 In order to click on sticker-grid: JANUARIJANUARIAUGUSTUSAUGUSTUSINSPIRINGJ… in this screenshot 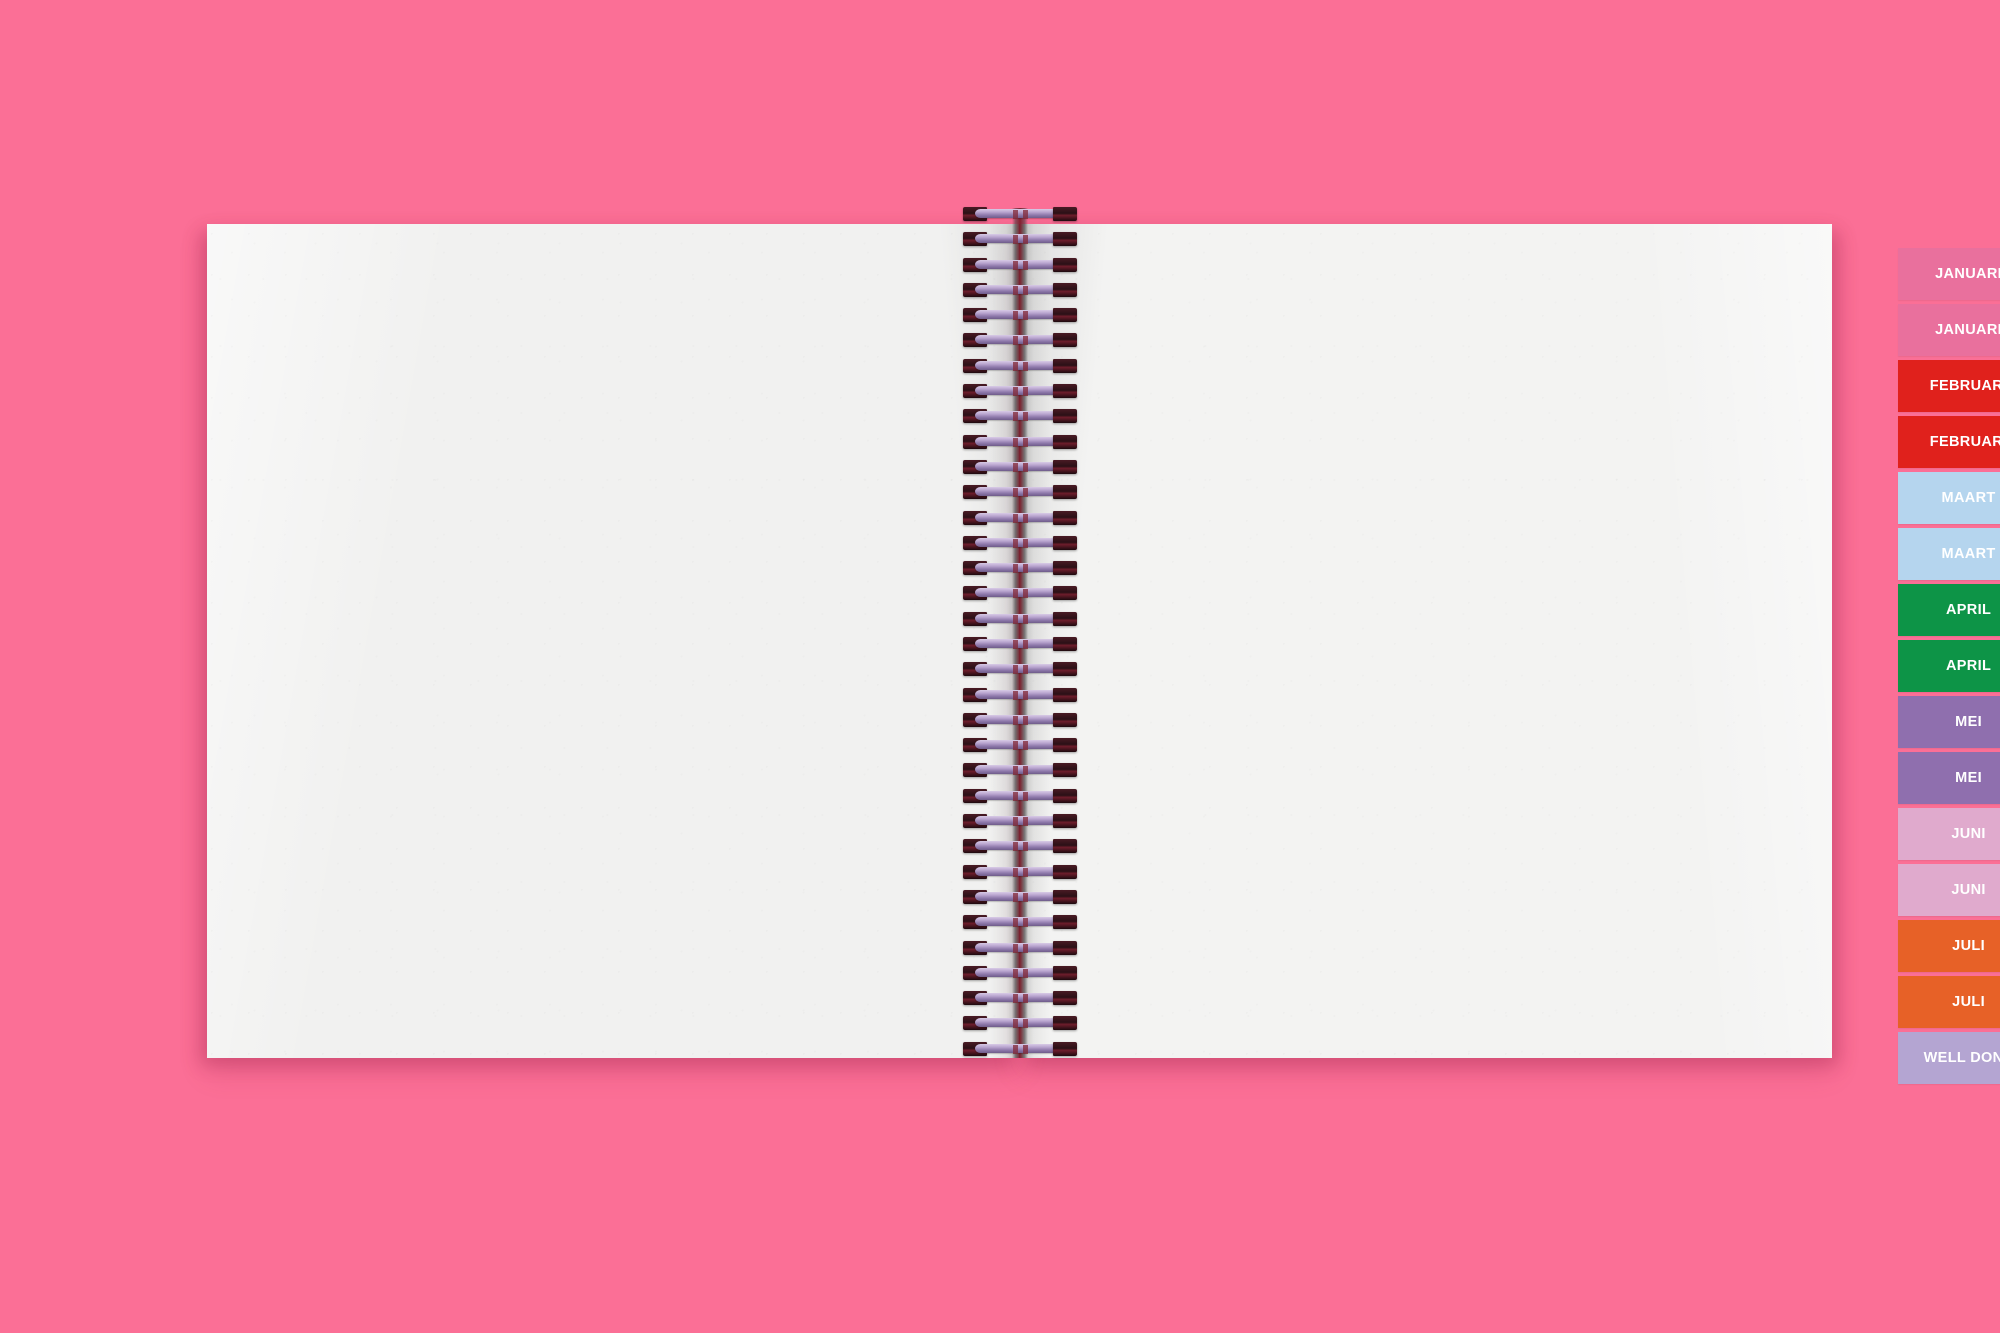, I will do `click(1949, 666)`.